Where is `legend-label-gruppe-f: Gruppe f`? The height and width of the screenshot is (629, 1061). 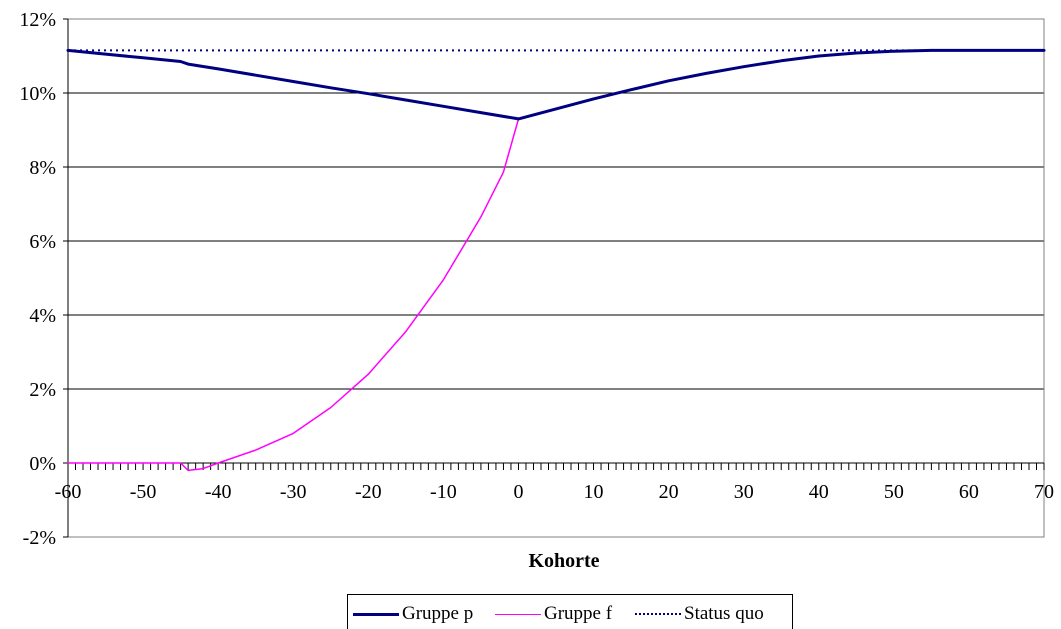
legend-label-gruppe-f: Gruppe f is located at coordinates (578, 613).